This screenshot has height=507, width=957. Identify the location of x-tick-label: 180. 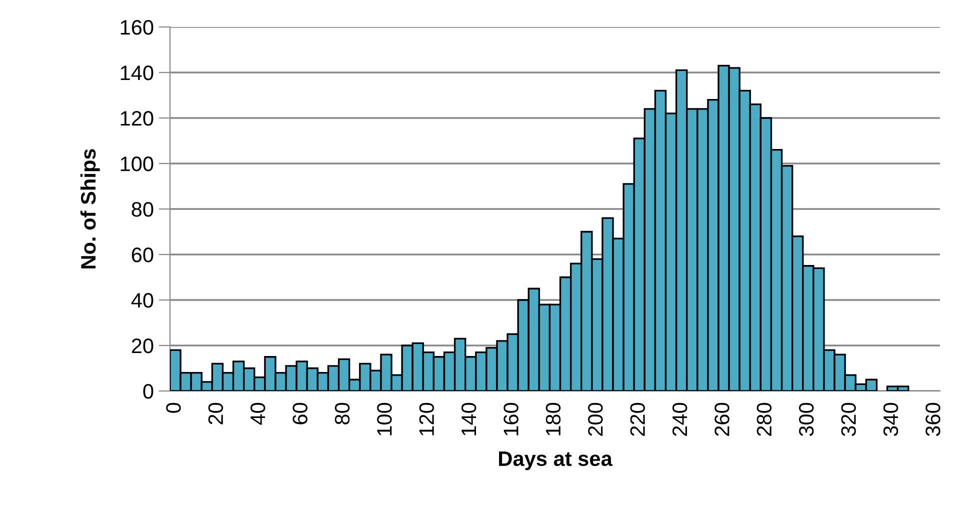
(553, 419).